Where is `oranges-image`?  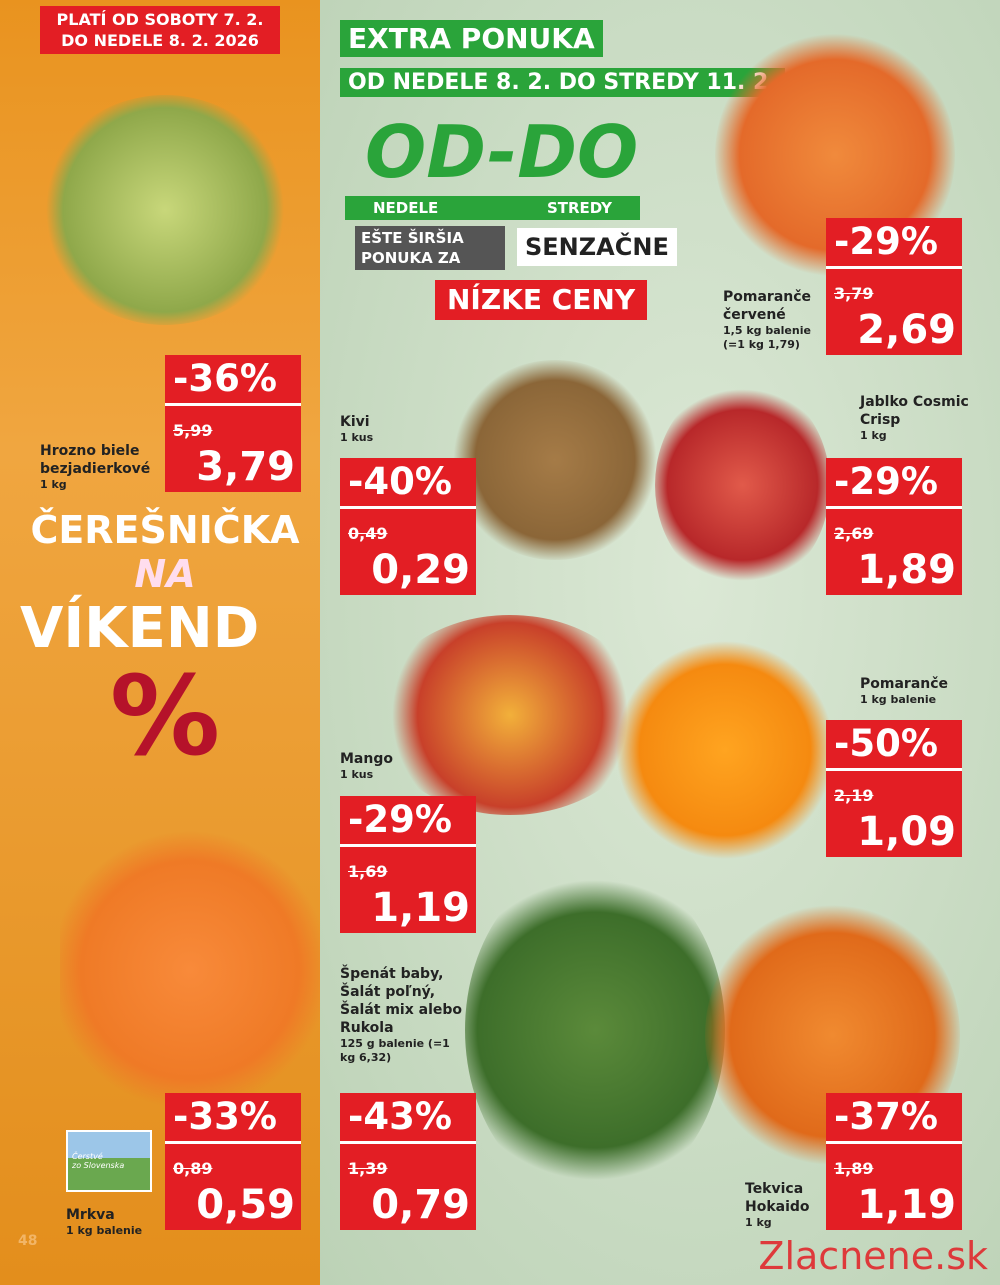
oranges-image is located at coordinates (725, 750).